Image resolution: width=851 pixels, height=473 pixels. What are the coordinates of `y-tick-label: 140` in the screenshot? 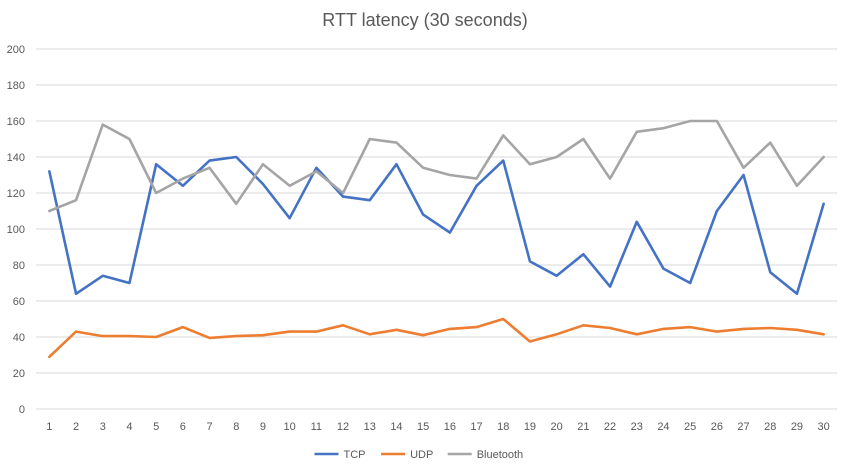 It's located at (16, 158).